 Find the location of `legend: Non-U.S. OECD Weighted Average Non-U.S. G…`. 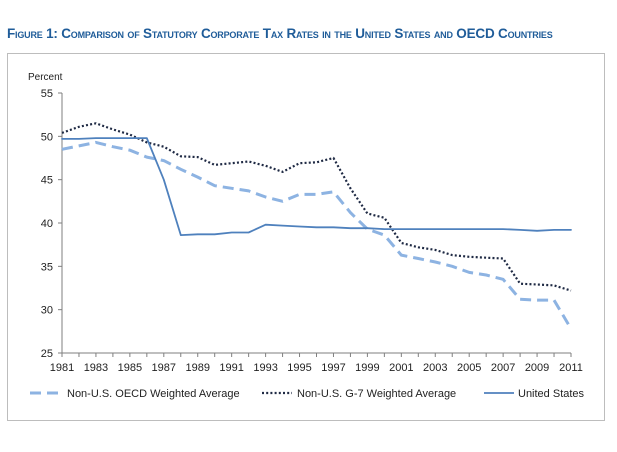

legend: Non-U.S. OECD Weighted Average Non-U.S. G… is located at coordinates (307, 394).